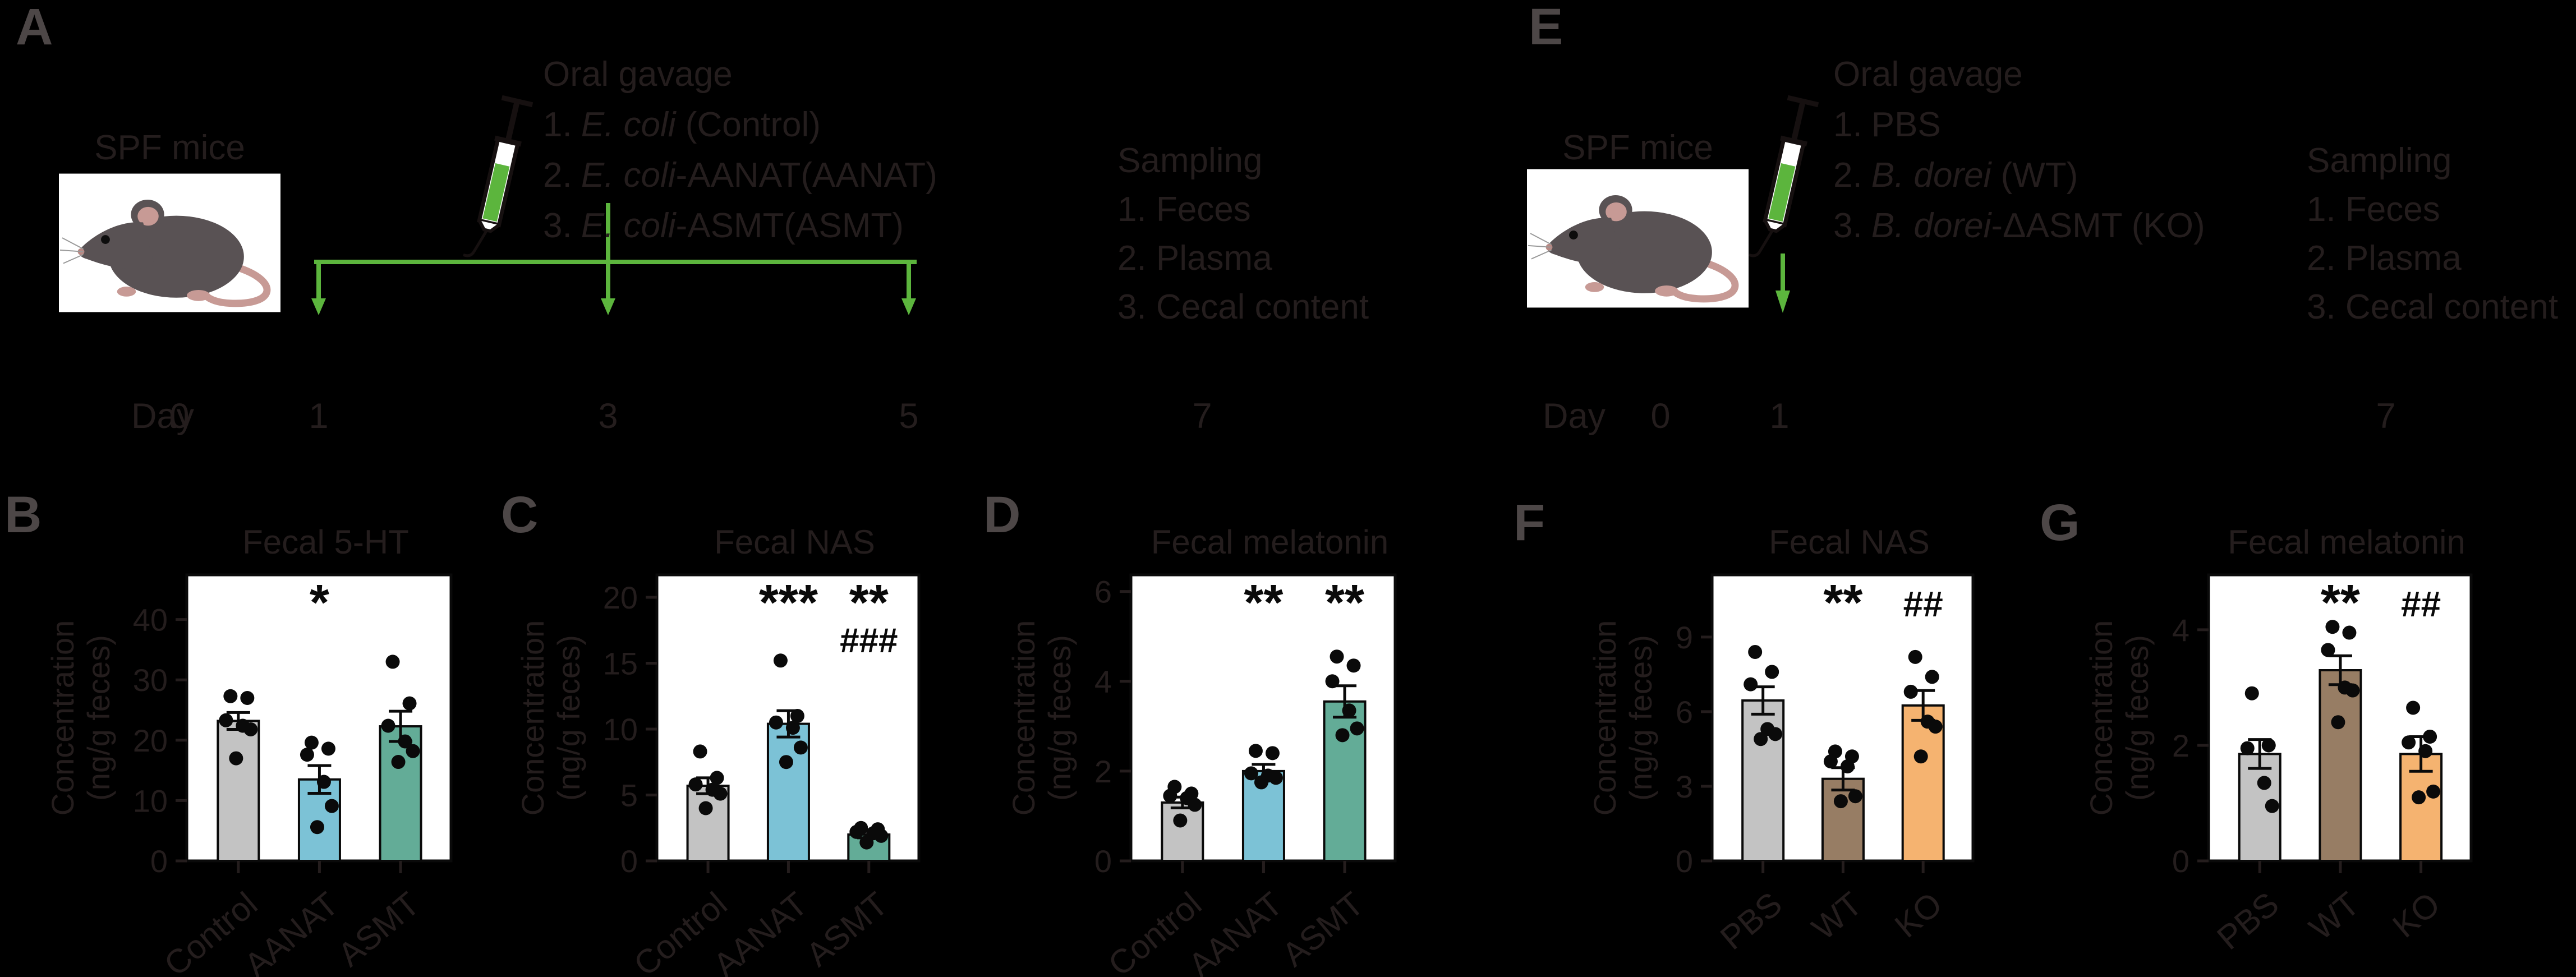 This screenshot has height=977, width=2576. What do you see at coordinates (620, 730) in the screenshot?
I see `y-tick-label: 10` at bounding box center [620, 730].